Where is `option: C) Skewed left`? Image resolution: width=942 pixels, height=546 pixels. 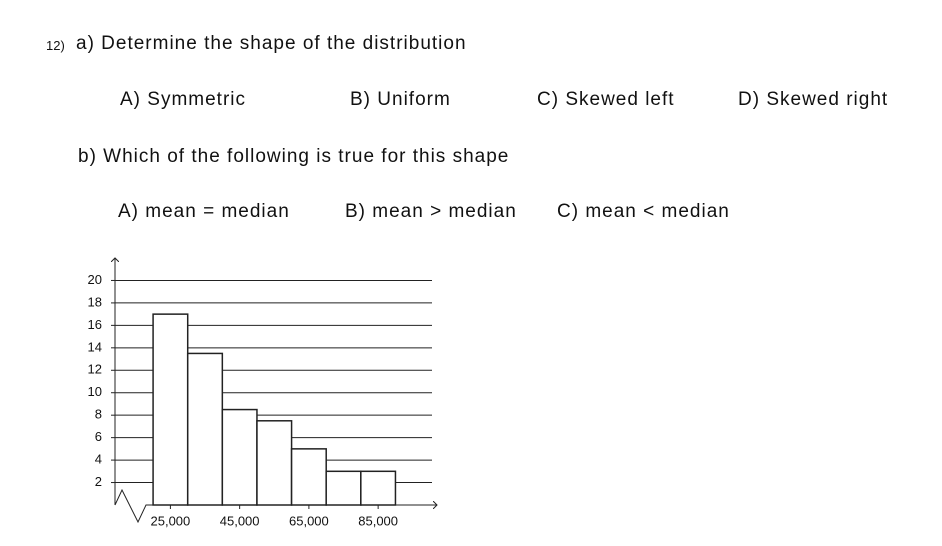 option: C) Skewed left is located at coordinates (606, 99).